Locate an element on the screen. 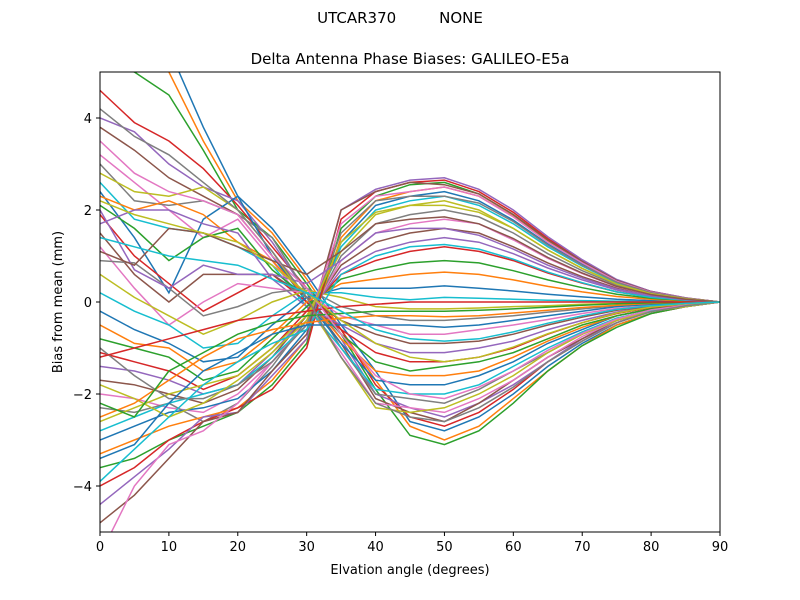  y-tick-label: −2 is located at coordinates (82, 395).